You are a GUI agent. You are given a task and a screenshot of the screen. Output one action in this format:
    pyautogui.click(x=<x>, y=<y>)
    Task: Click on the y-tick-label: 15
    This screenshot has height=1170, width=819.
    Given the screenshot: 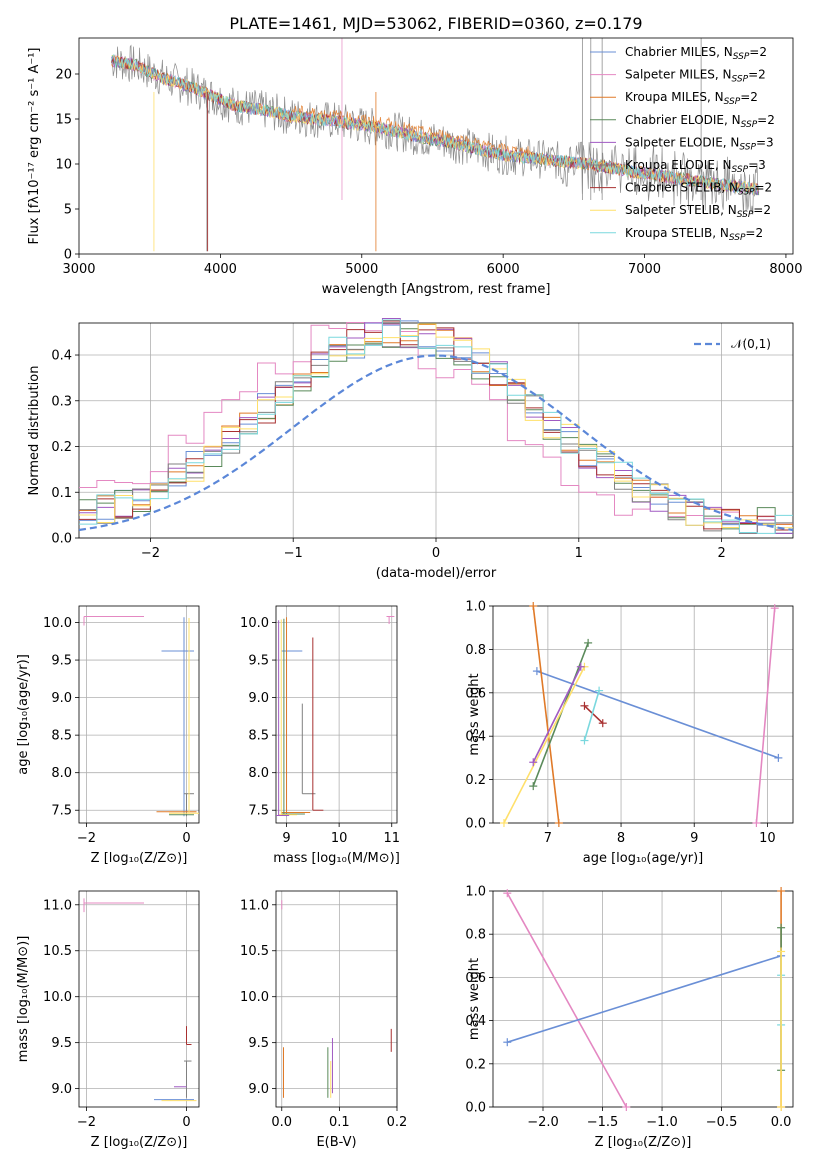 What is the action you would take?
    pyautogui.click(x=63, y=120)
    